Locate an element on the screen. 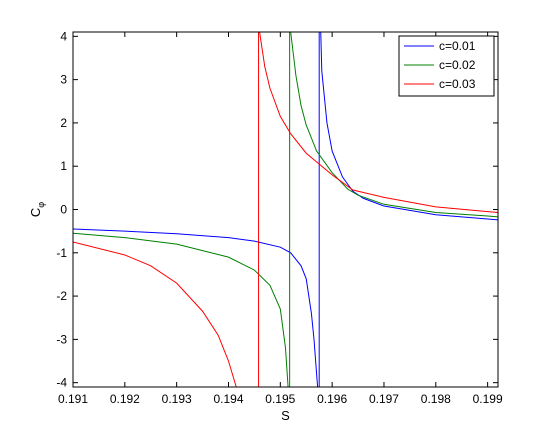 The image size is (545, 436). y-axis-label-main: C is located at coordinates (35, 212).